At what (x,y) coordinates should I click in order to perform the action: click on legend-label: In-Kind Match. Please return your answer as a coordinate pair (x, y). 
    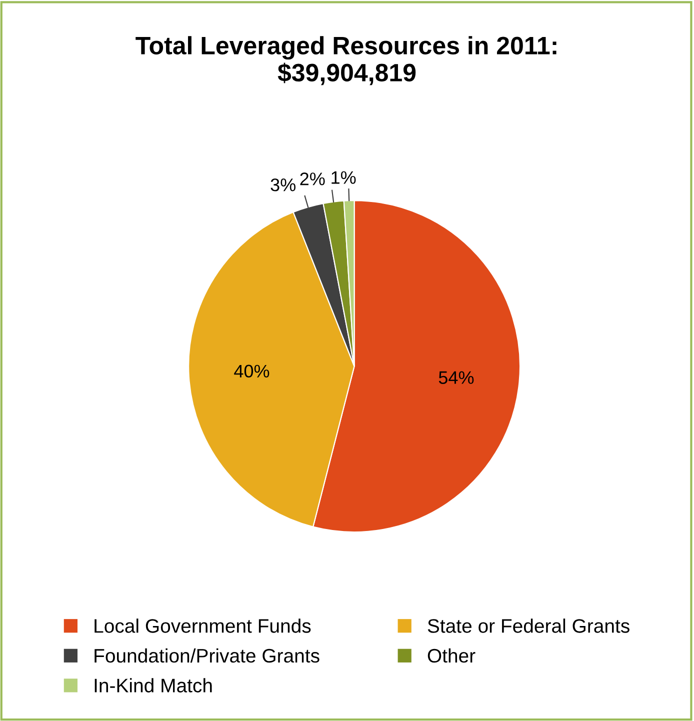
    Looking at the image, I should click on (153, 685).